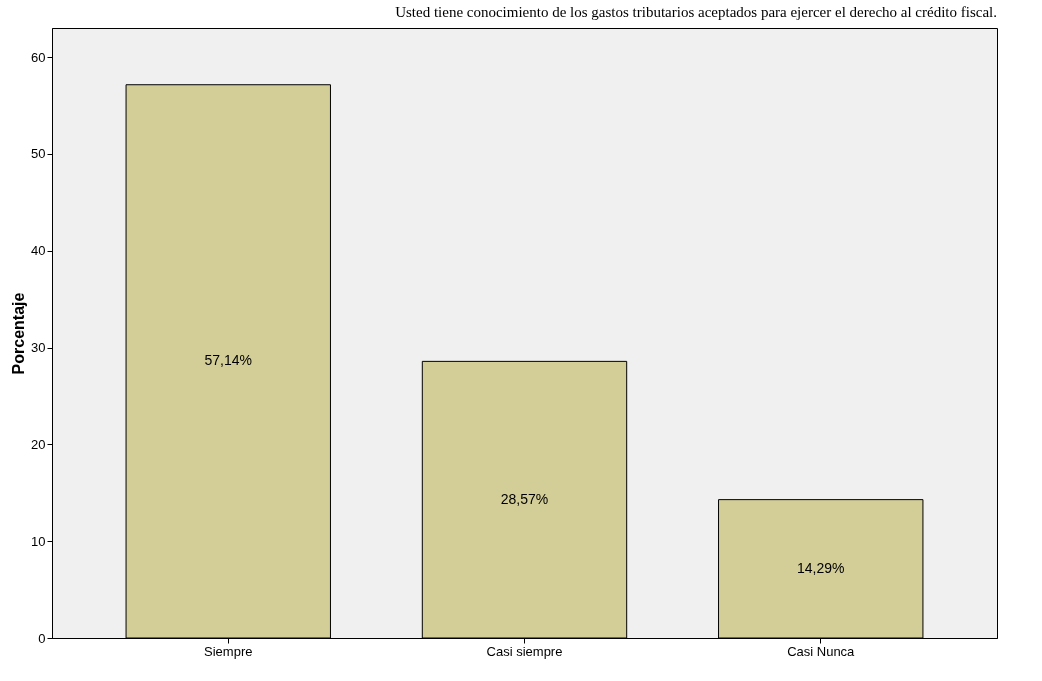 The image size is (1042, 681). What do you see at coordinates (228, 651) in the screenshot?
I see `x-tick-label: Siempre` at bounding box center [228, 651].